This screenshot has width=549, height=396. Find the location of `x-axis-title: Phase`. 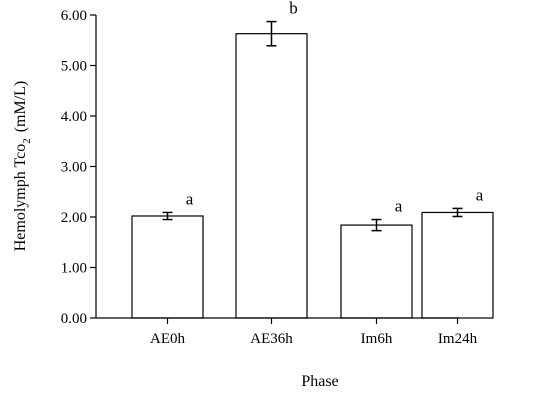

x-axis-title: Phase is located at coordinates (319, 381).